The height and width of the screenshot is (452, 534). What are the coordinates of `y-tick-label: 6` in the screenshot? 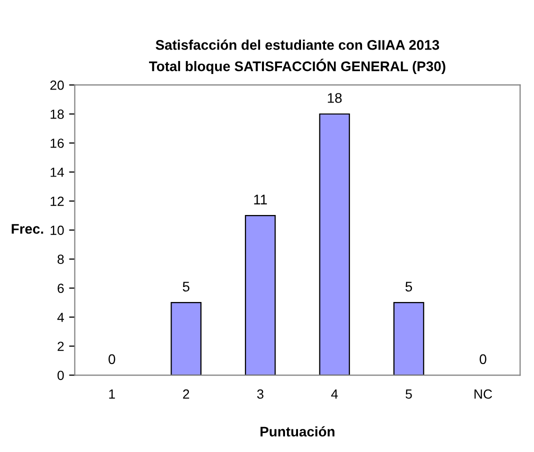 It's located at (61, 289).